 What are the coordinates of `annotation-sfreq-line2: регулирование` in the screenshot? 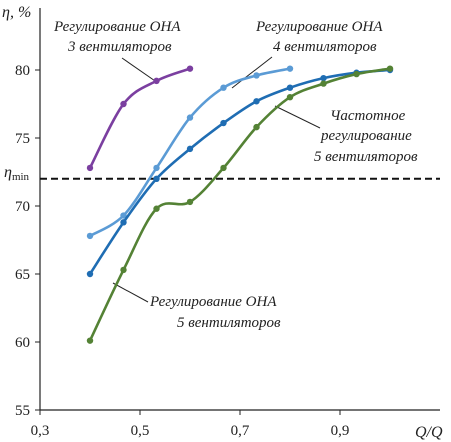 It's located at (366, 136).